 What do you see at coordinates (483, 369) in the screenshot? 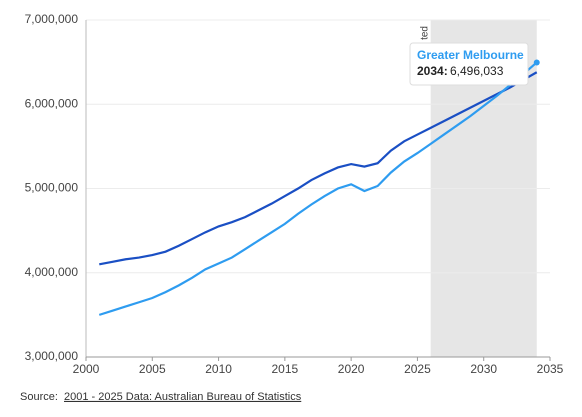
I see `x-tick-label: 2030` at bounding box center [483, 369].